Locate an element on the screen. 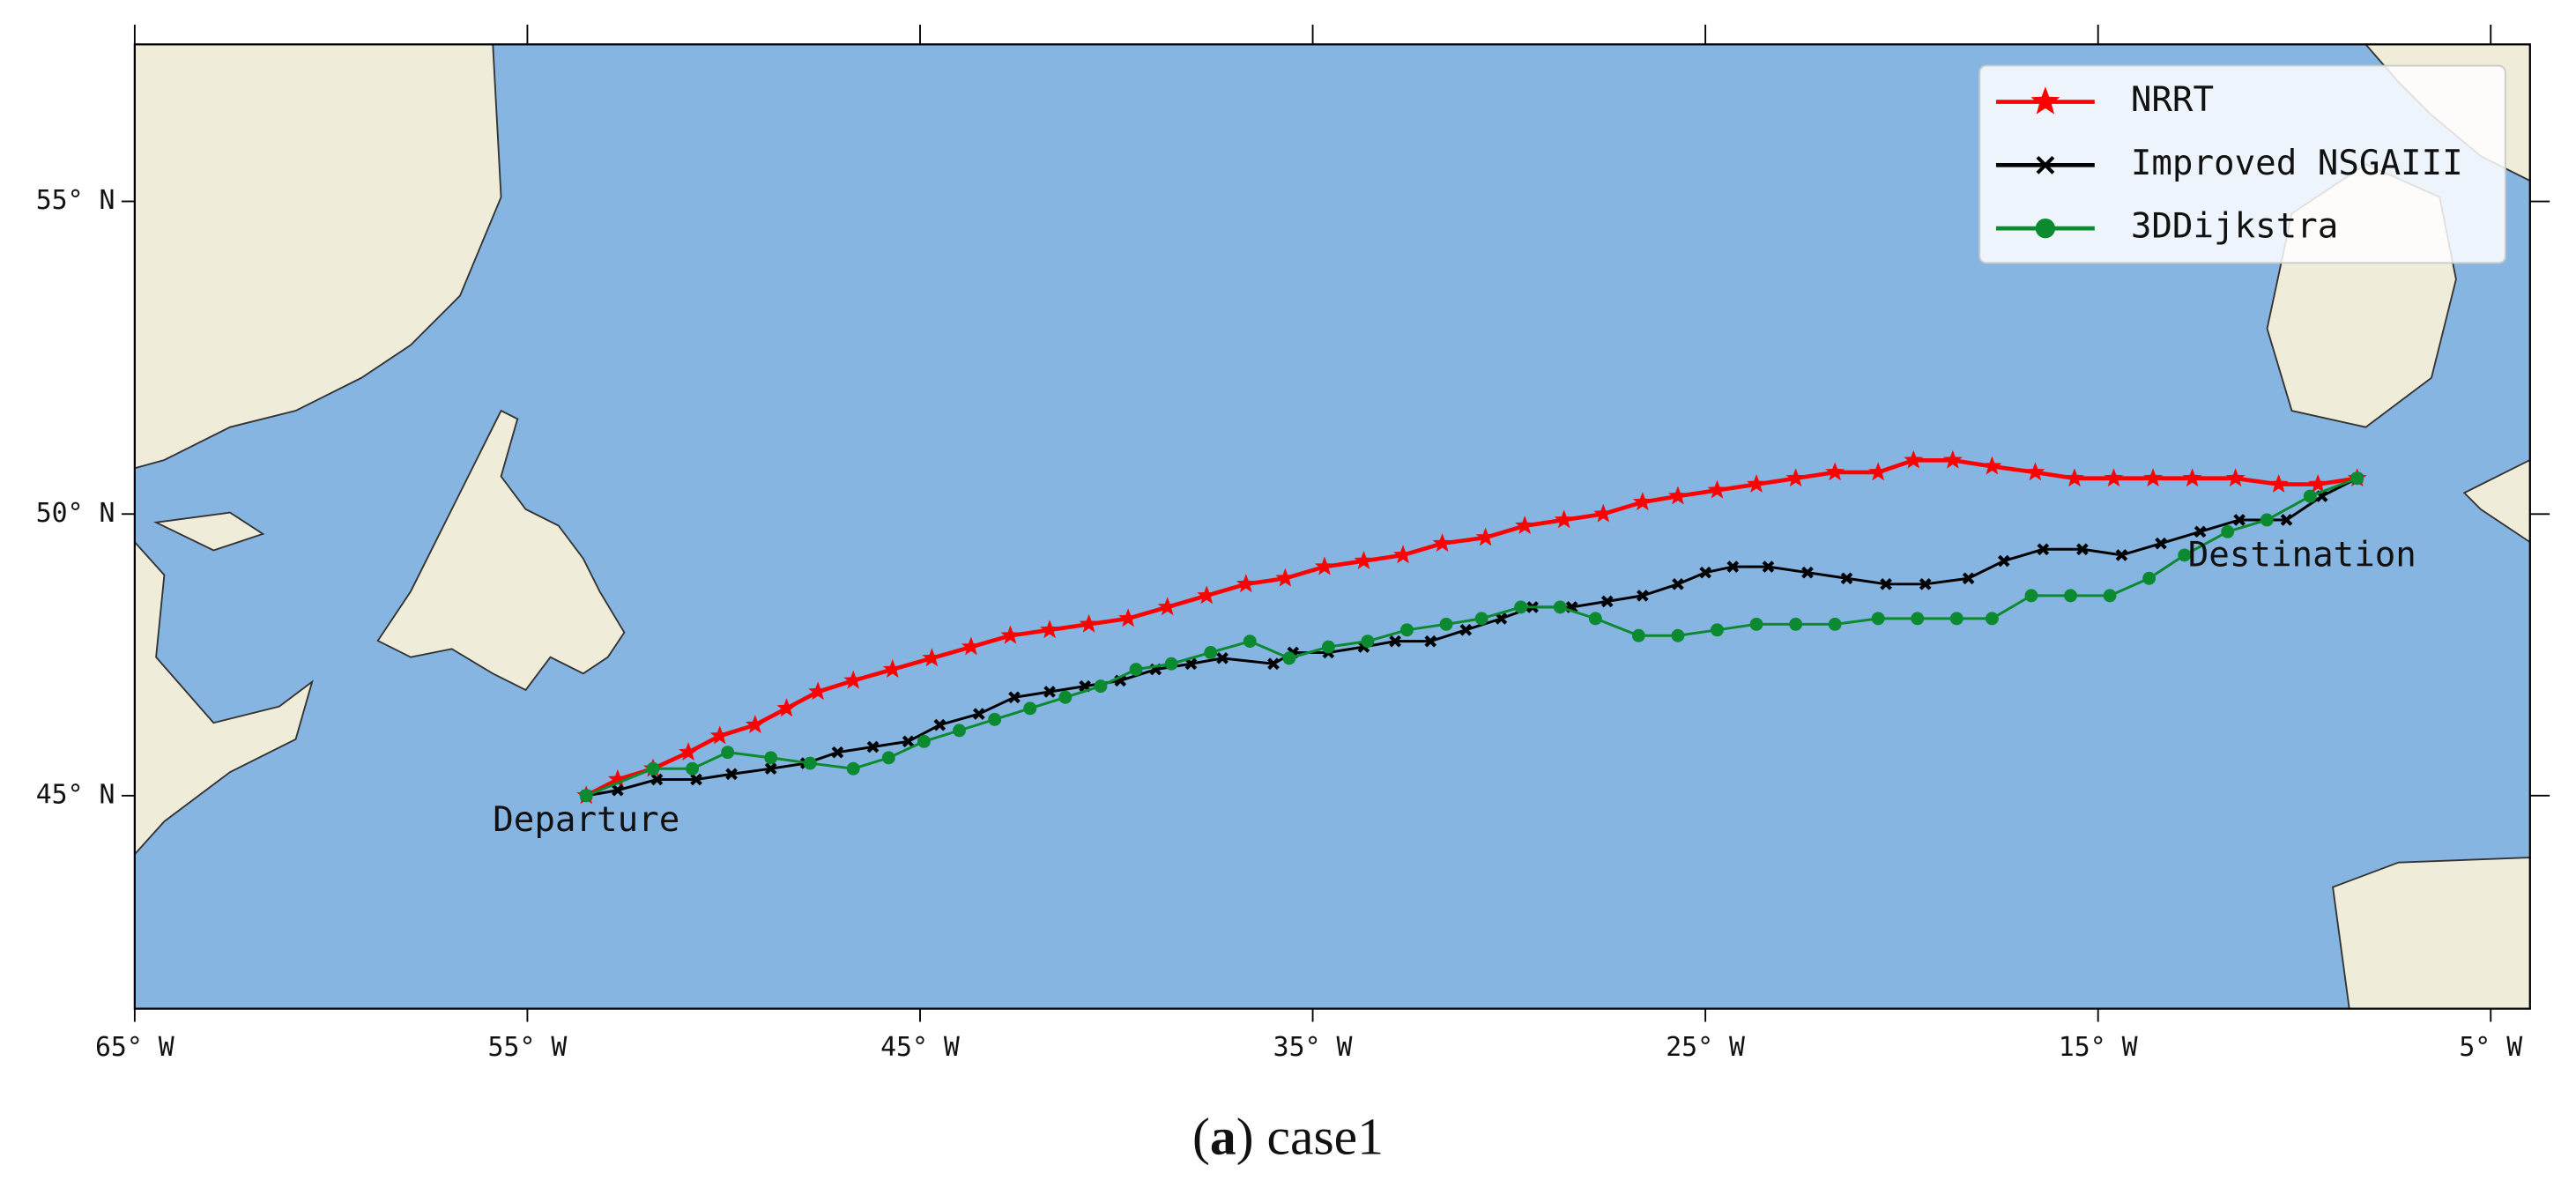 This screenshot has width=2576, height=1195. annotation: Destination is located at coordinates (2302, 555).